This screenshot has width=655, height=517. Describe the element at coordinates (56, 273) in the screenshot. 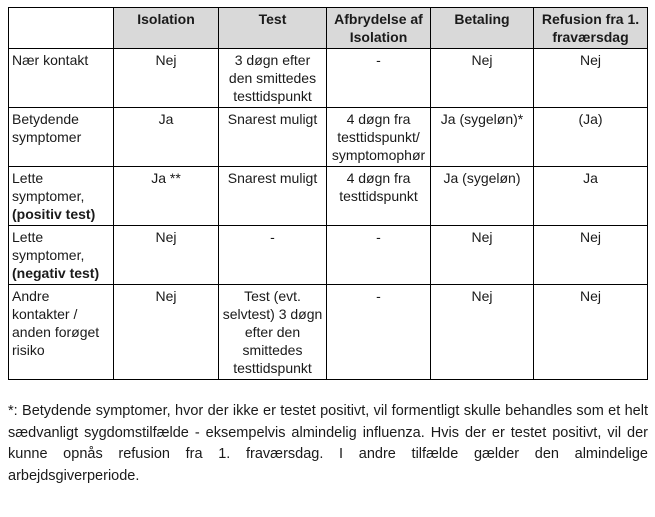

I see `row-label-bold-text: (negativ test)` at that location.